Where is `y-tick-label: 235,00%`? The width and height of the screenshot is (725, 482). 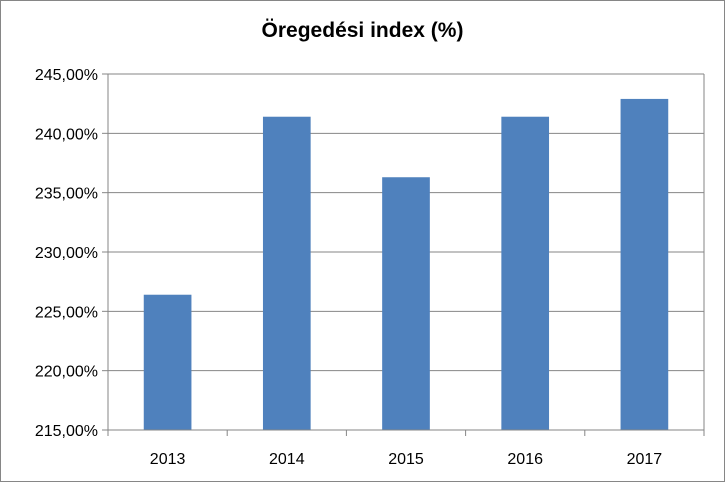
y-tick-label: 235,00% is located at coordinates (66, 194).